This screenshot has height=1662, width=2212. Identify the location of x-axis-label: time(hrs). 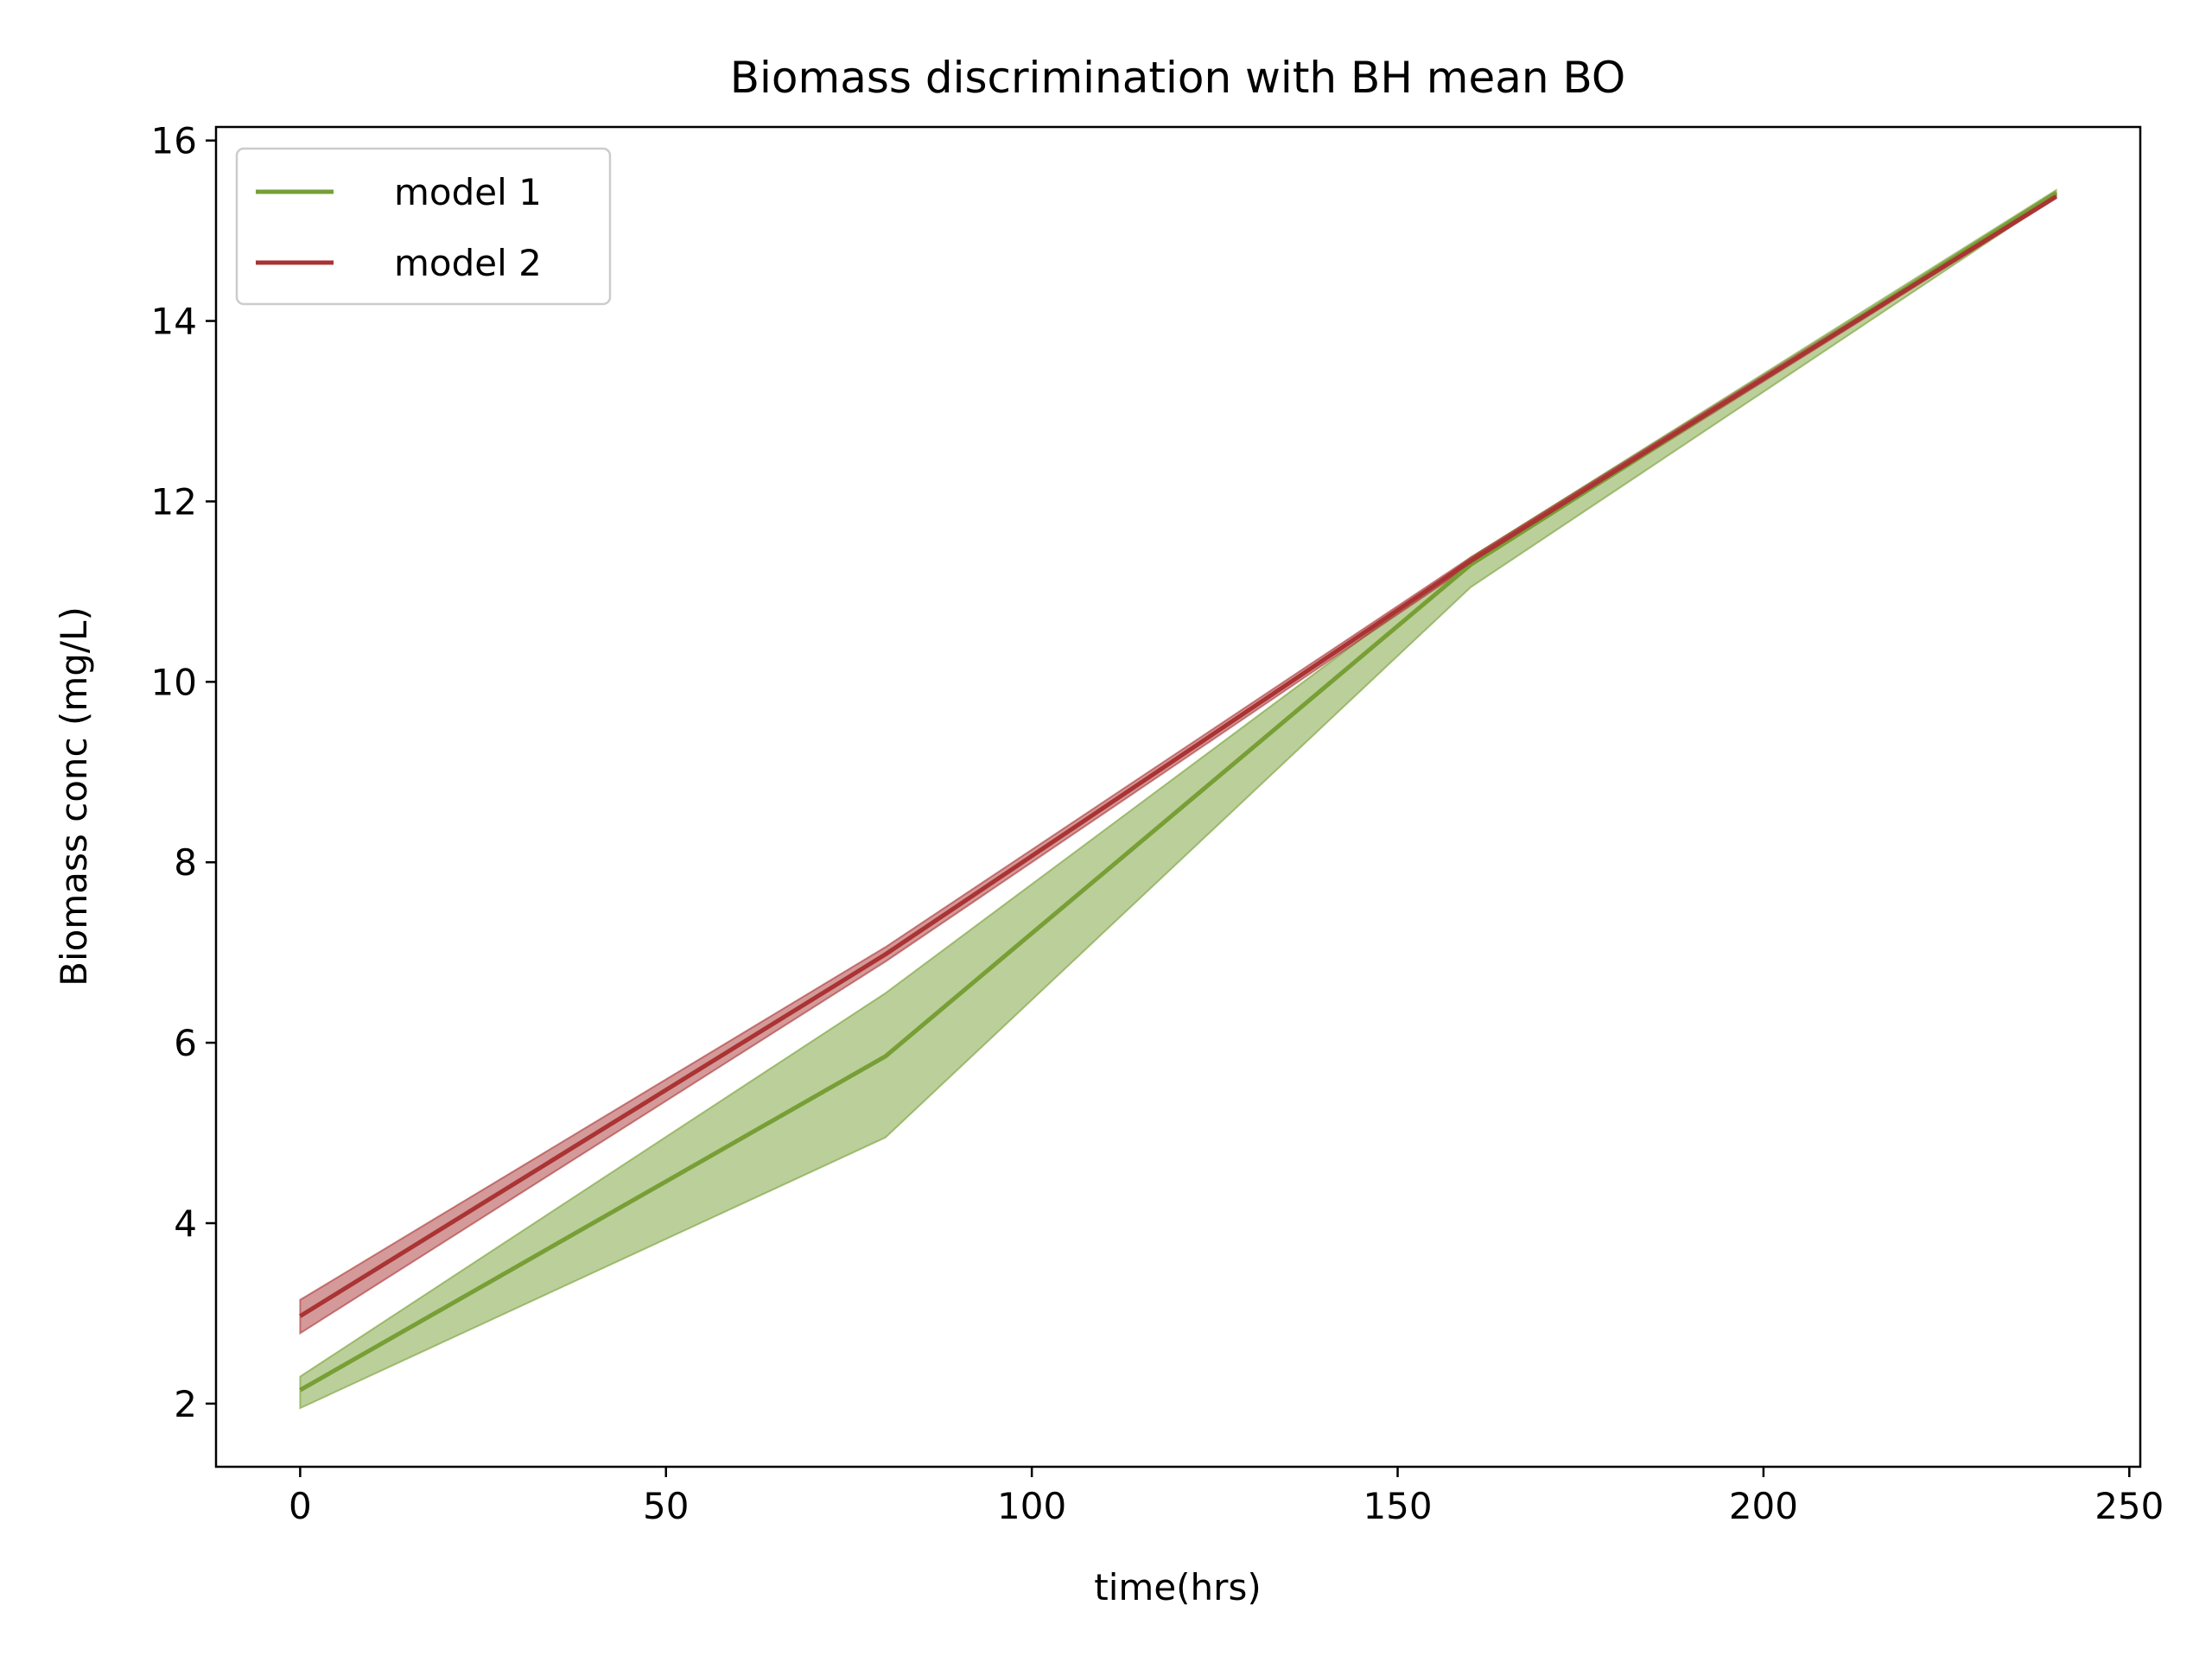
(1177, 1587).